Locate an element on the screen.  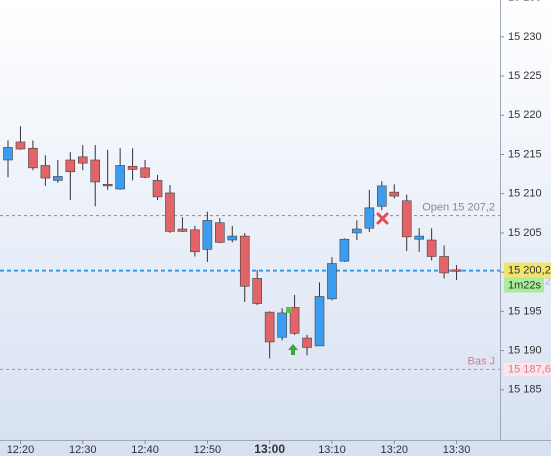
y-tick-label: 15 195 is located at coordinates (525, 311).